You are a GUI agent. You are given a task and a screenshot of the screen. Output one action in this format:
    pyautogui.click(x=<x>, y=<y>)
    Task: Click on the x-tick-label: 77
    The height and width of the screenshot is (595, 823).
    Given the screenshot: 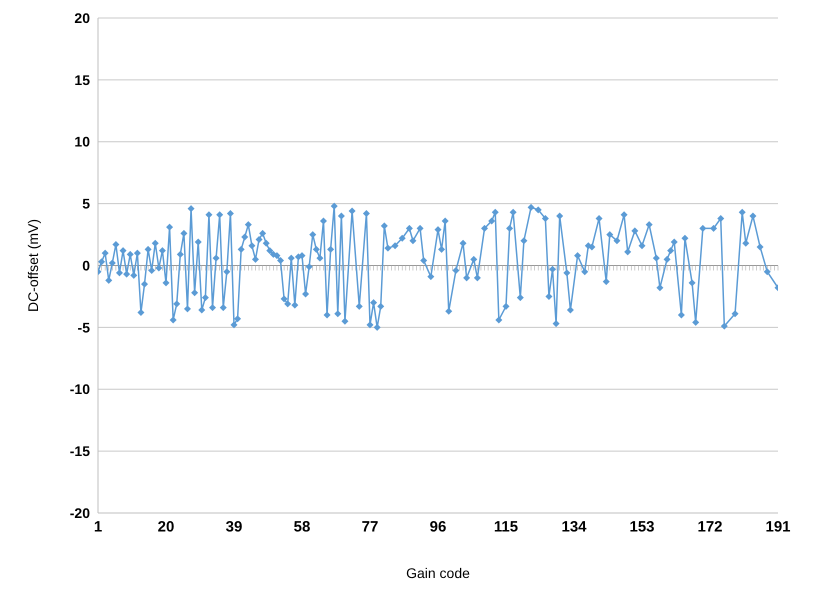 What is the action you would take?
    pyautogui.click(x=370, y=527)
    